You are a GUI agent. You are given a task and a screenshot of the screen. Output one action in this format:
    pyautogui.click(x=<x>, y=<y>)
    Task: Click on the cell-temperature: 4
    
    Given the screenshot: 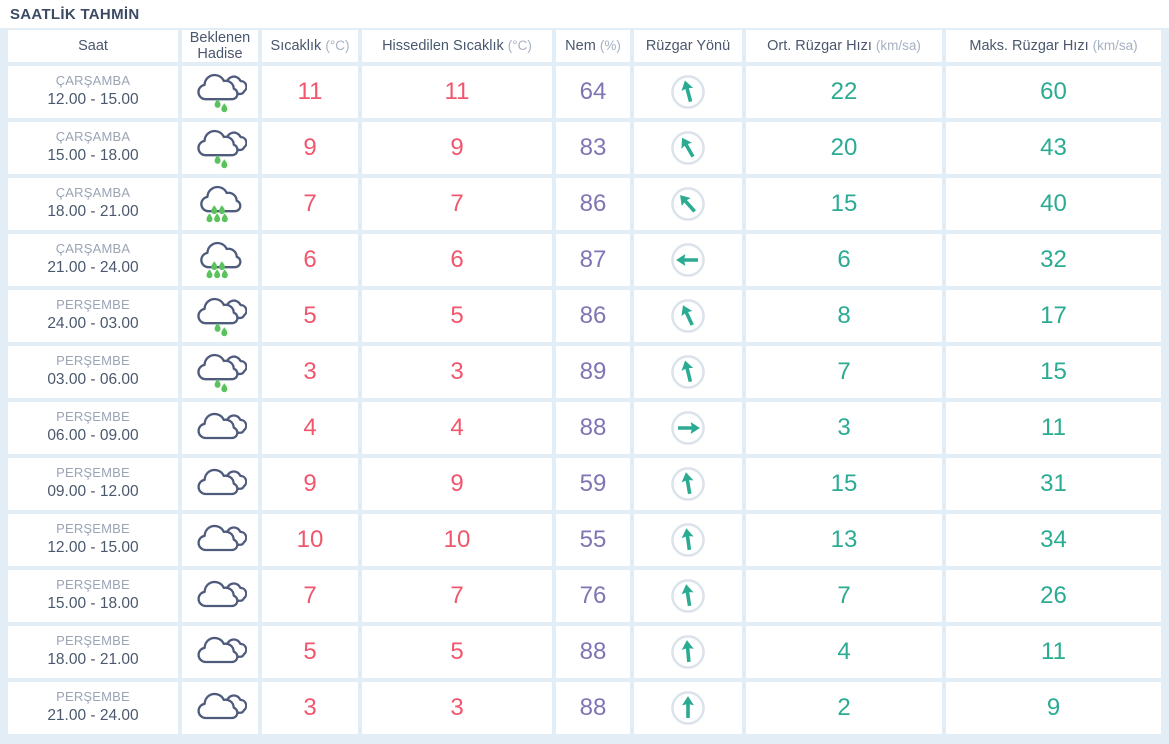 What is the action you would take?
    pyautogui.click(x=310, y=428)
    